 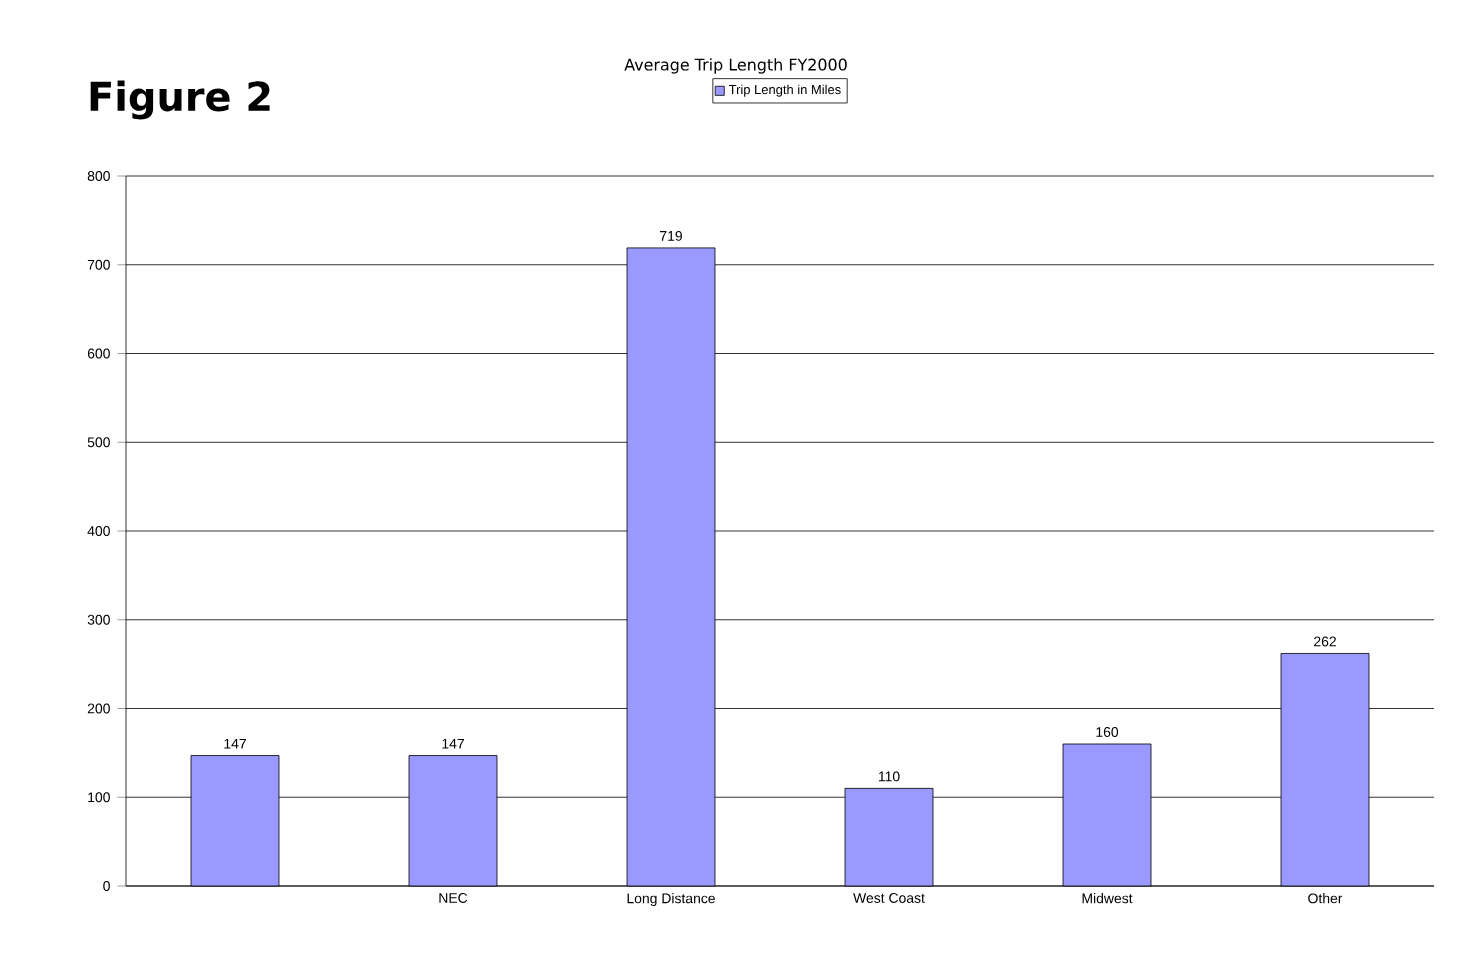 I want to click on chart-title: Figure 2, so click(x=180, y=100).